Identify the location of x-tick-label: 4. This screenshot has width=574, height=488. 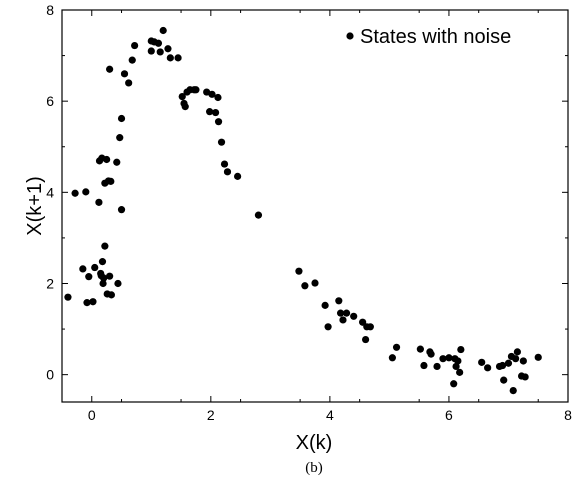
(330, 415).